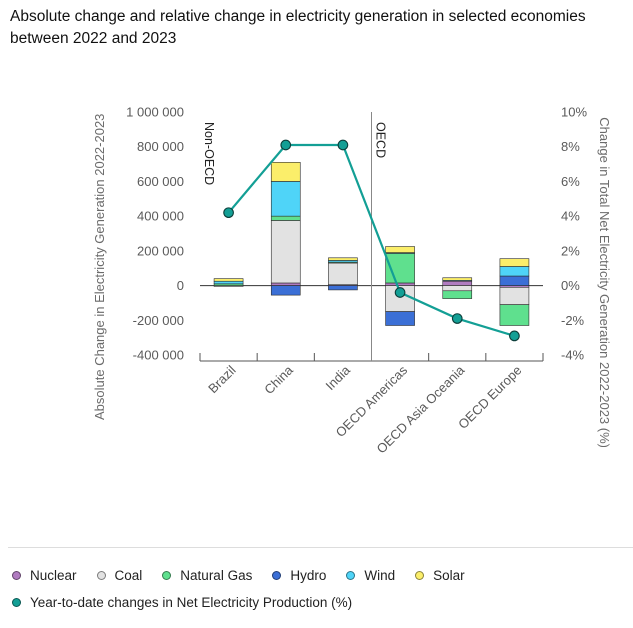 The height and width of the screenshot is (628, 633). I want to click on region-label-non-oecd: Non-OECD, so click(209, 153).